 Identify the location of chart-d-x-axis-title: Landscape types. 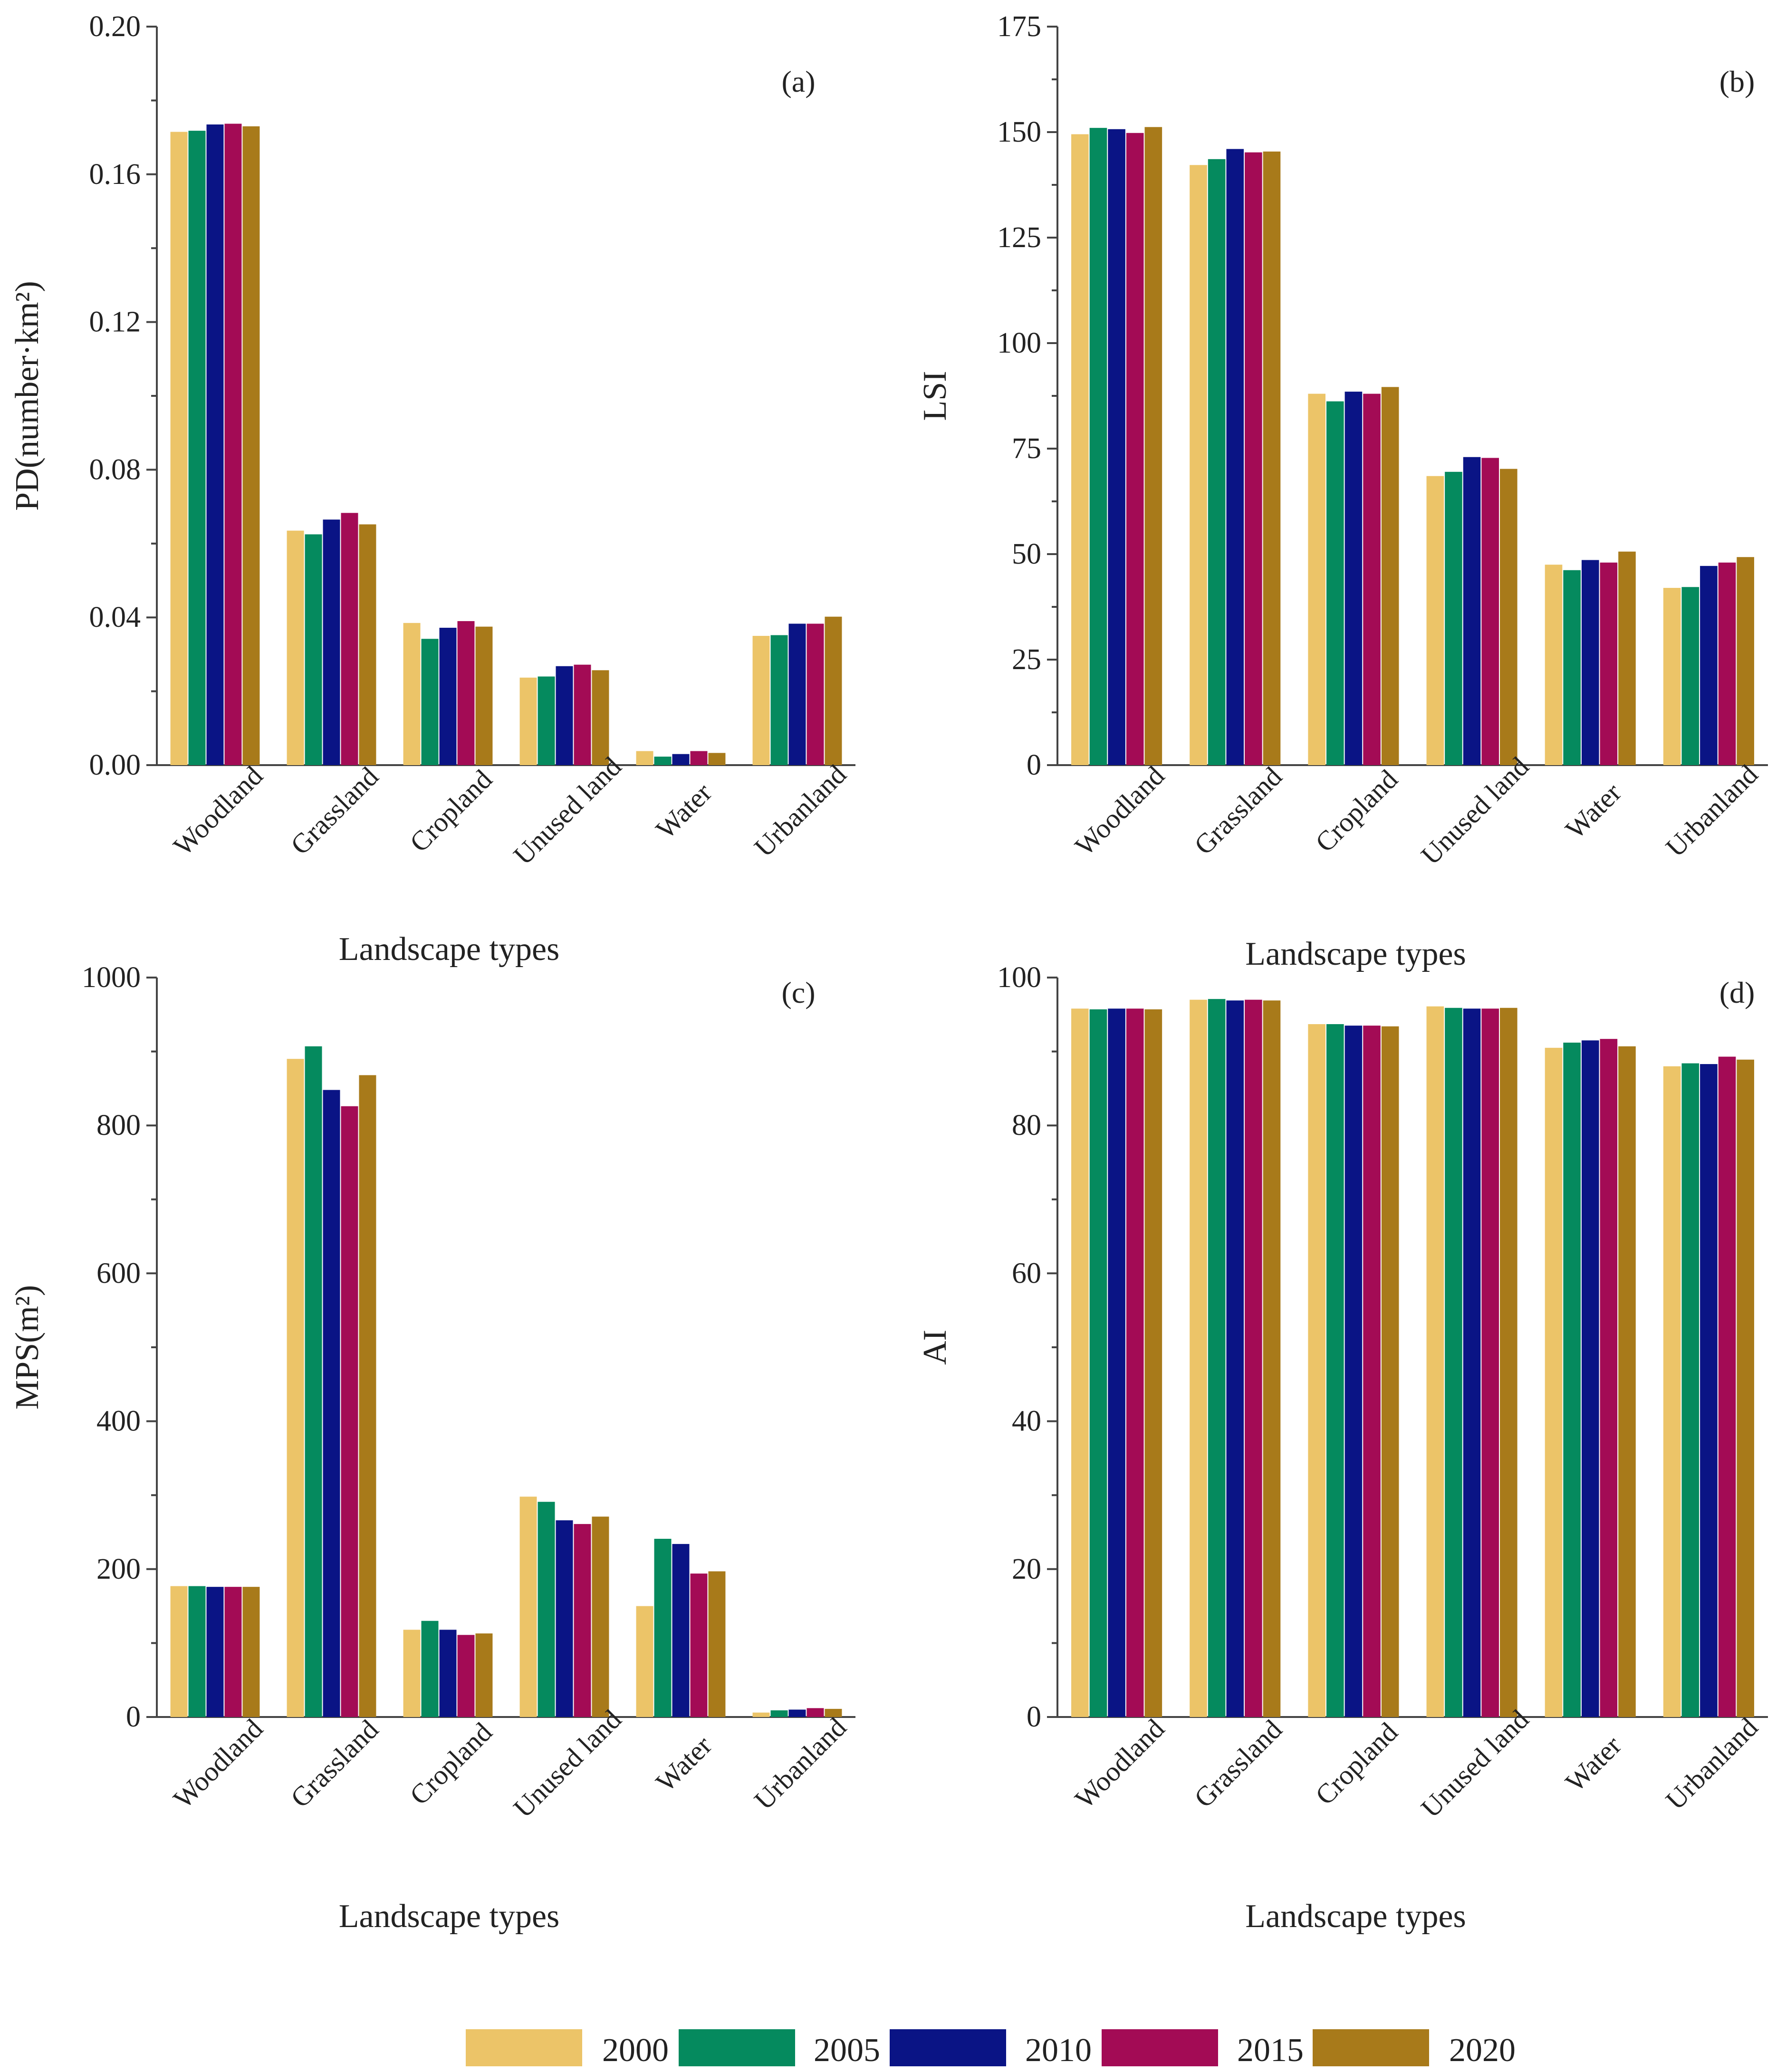
(1355, 1916).